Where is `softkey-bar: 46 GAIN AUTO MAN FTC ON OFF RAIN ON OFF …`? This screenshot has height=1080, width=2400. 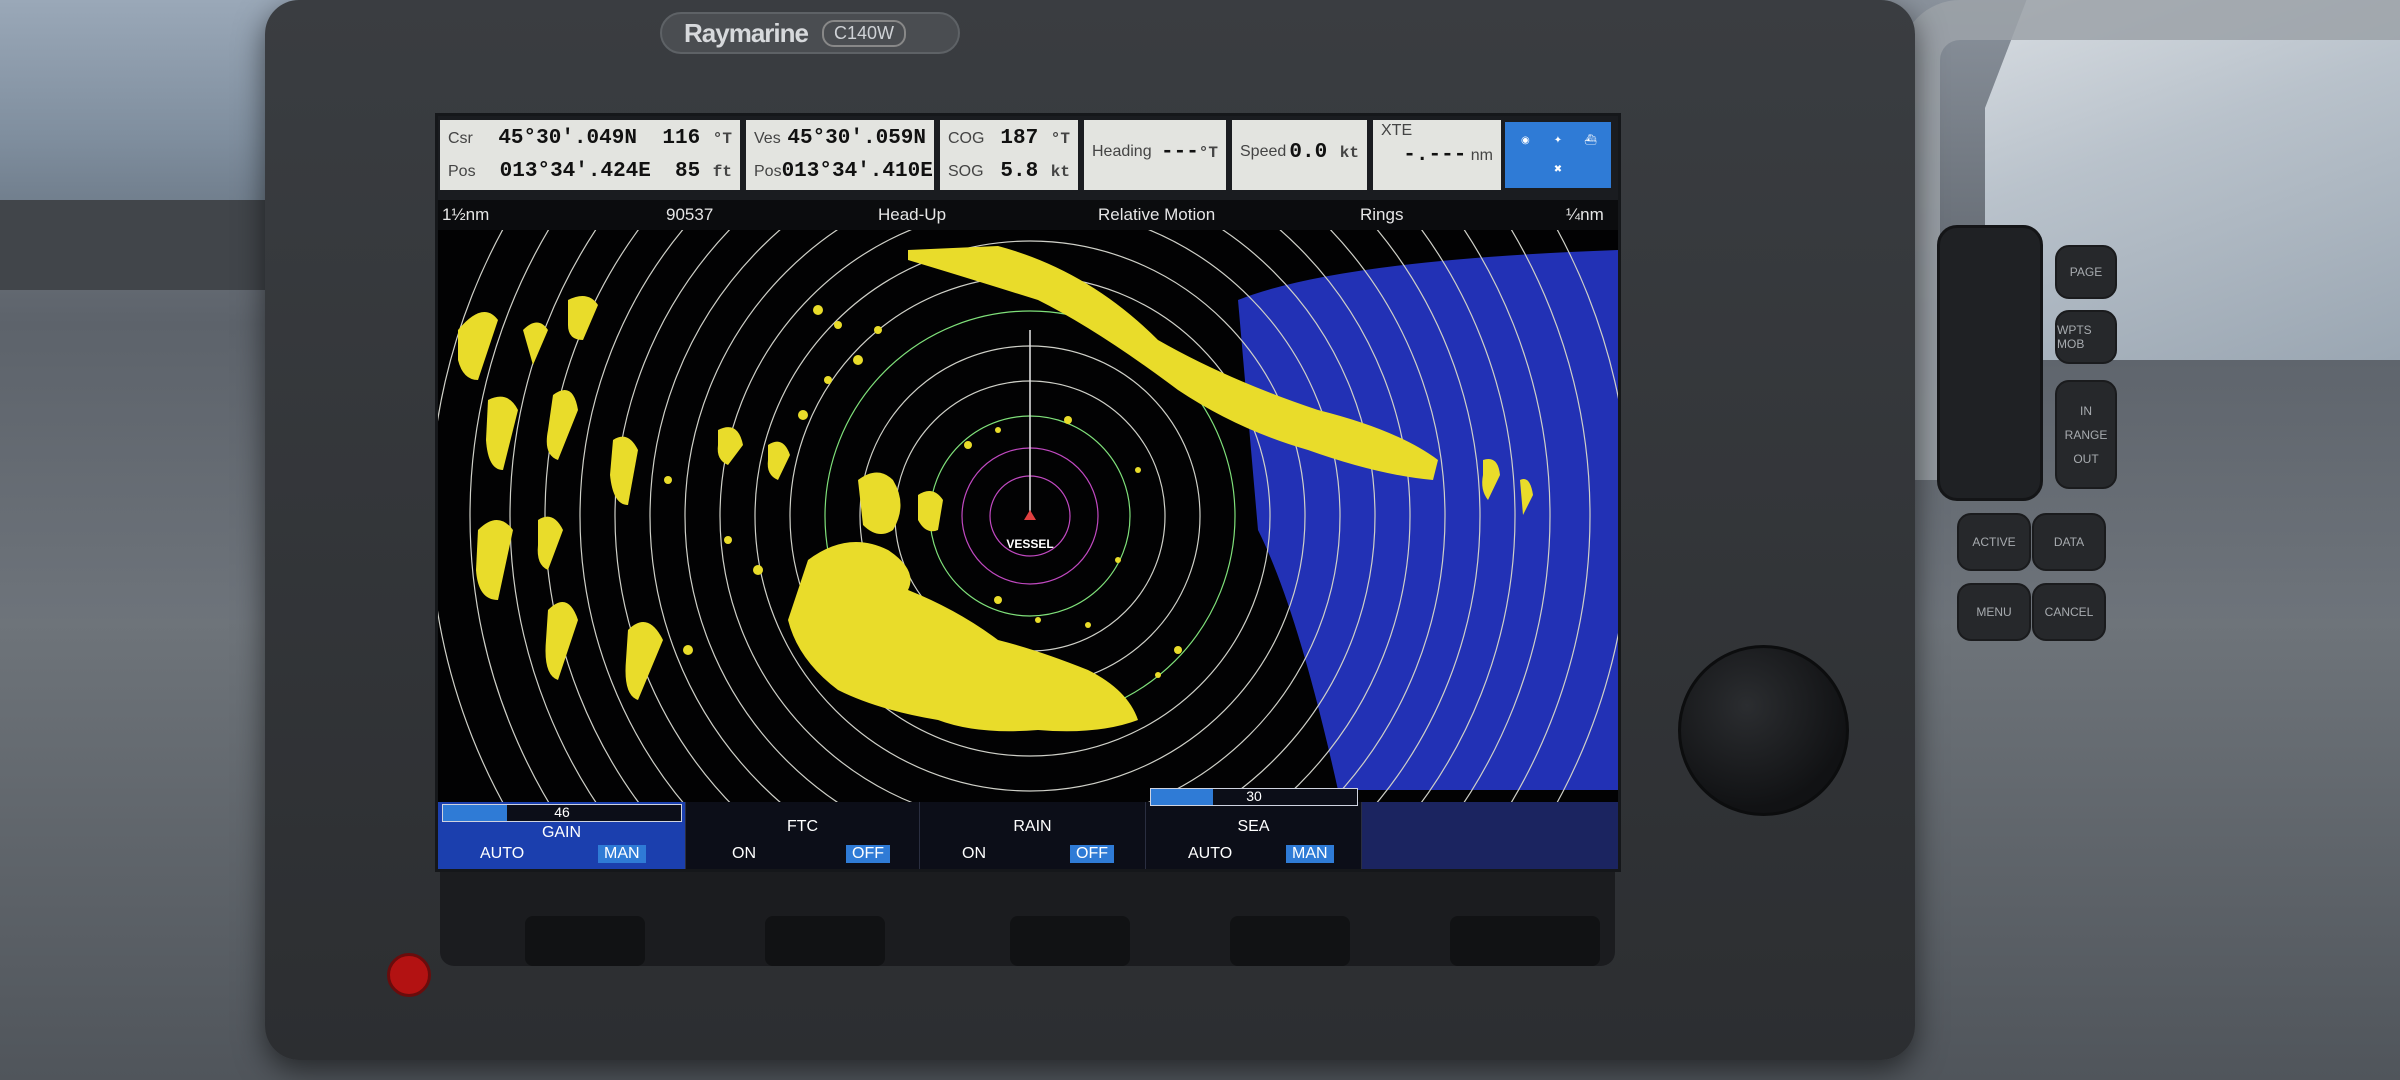 softkey-bar: 46 GAIN AUTO MAN FTC ON OFF RAIN ON OFF … is located at coordinates (1028, 828).